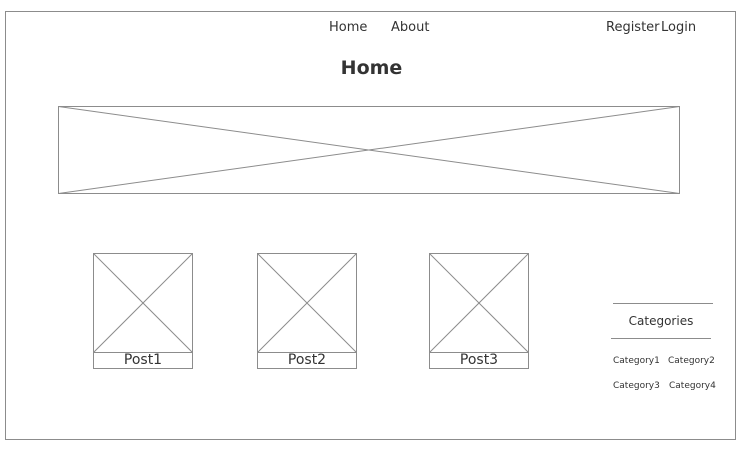 The width and height of the screenshot is (743, 449). What do you see at coordinates (663, 303) in the screenshot?
I see `categories-top-divider` at bounding box center [663, 303].